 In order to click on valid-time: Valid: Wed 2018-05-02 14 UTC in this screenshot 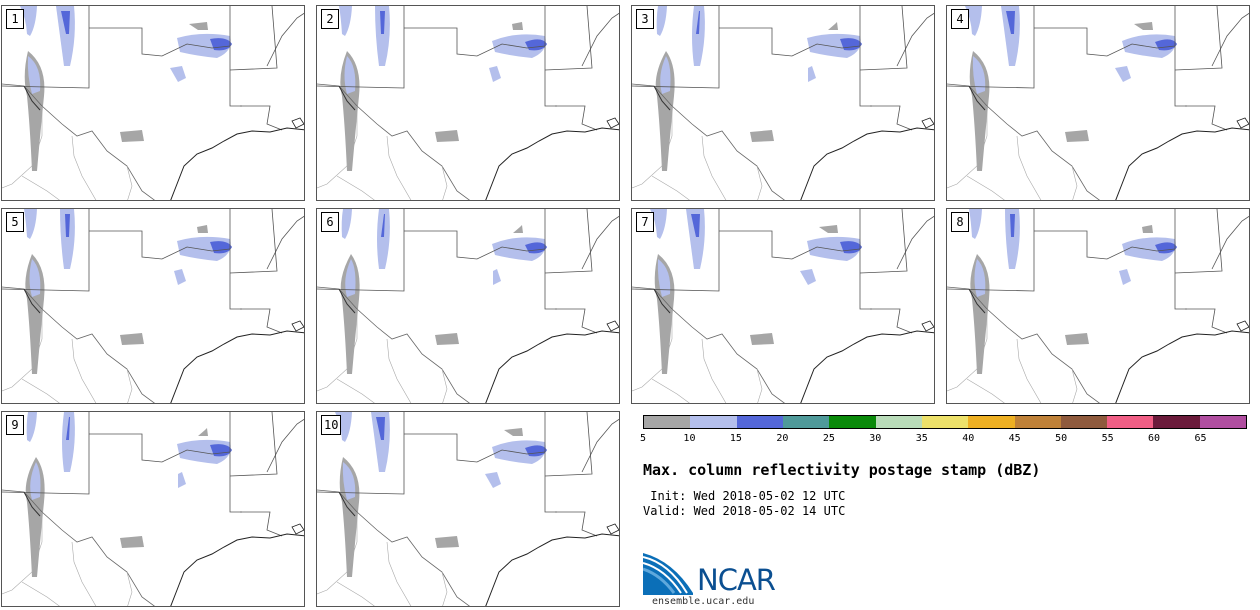, I will do `click(744, 511)`.